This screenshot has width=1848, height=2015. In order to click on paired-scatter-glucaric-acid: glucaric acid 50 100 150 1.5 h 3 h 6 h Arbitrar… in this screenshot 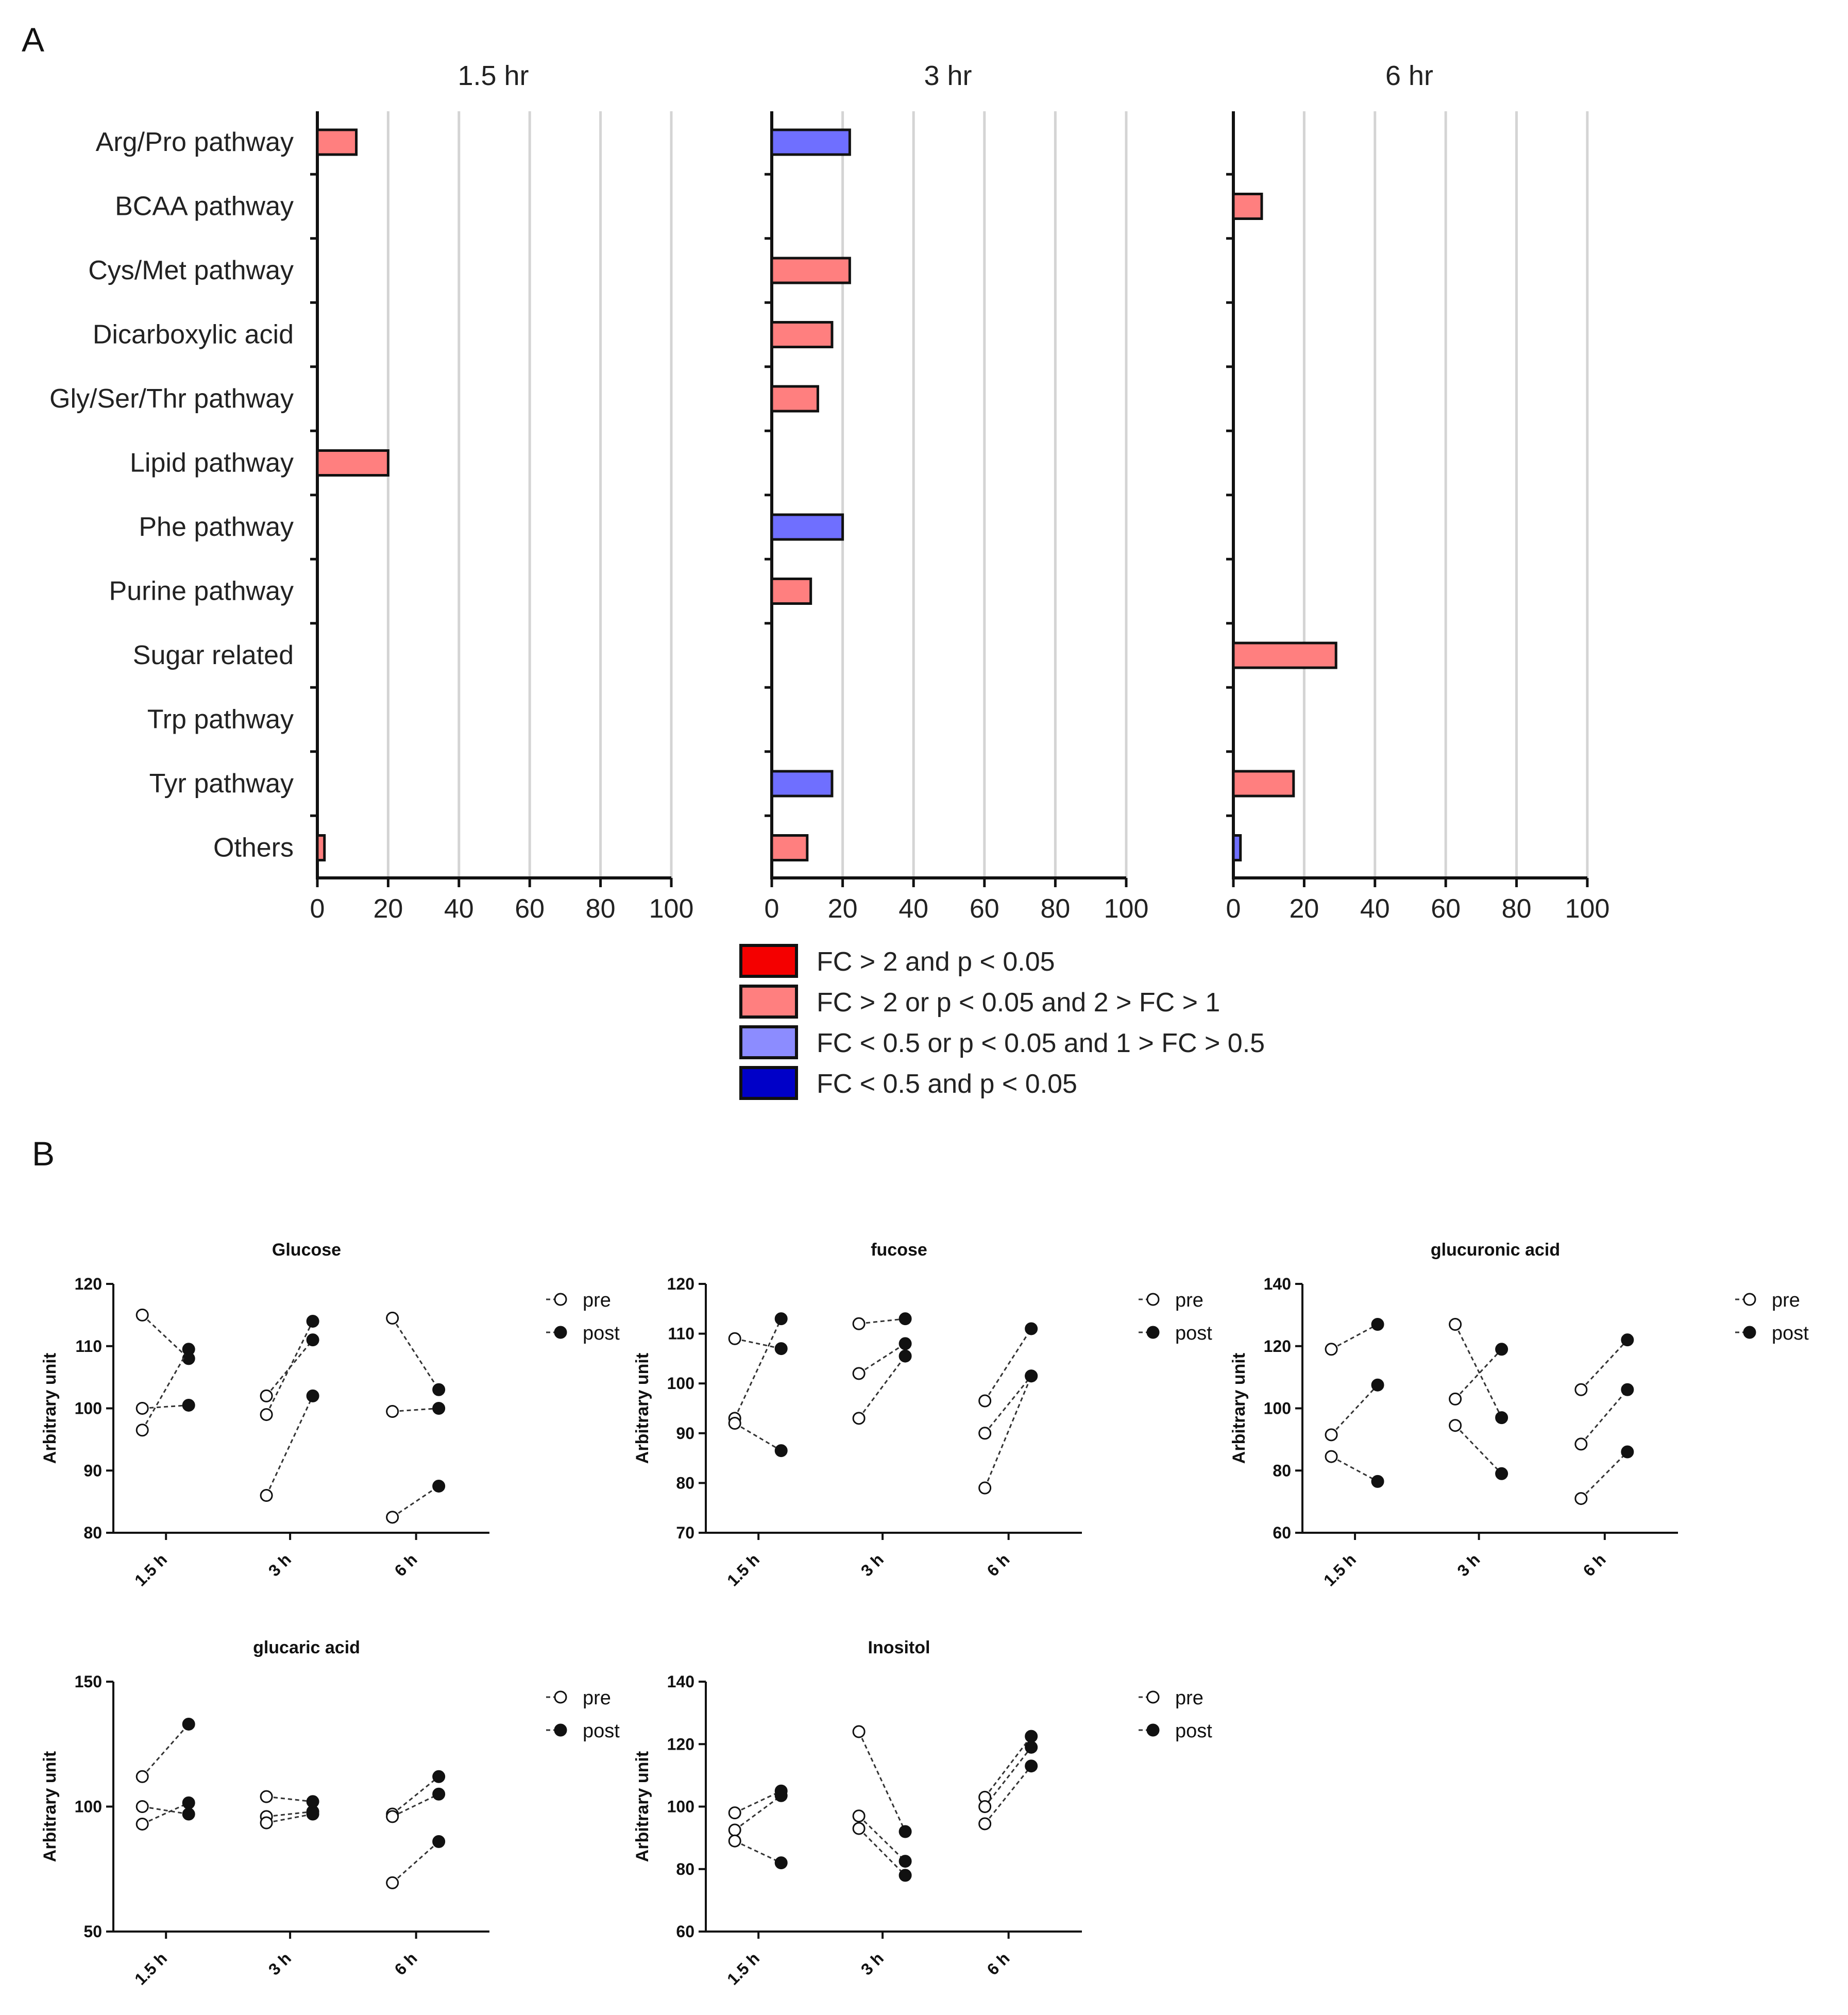, I will do `click(330, 1813)`.